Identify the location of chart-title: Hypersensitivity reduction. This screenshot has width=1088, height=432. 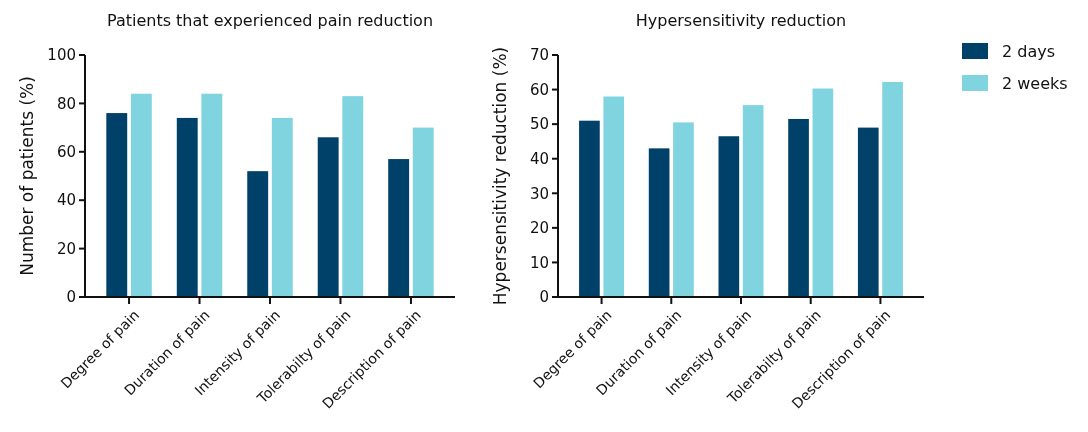
(741, 20).